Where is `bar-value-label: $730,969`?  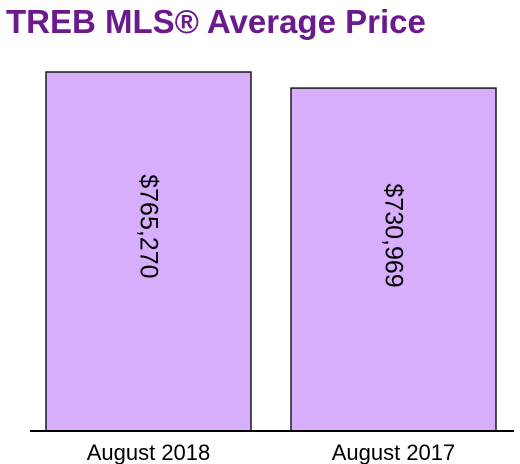
bar-value-label: $730,969 is located at coordinates (394, 235).